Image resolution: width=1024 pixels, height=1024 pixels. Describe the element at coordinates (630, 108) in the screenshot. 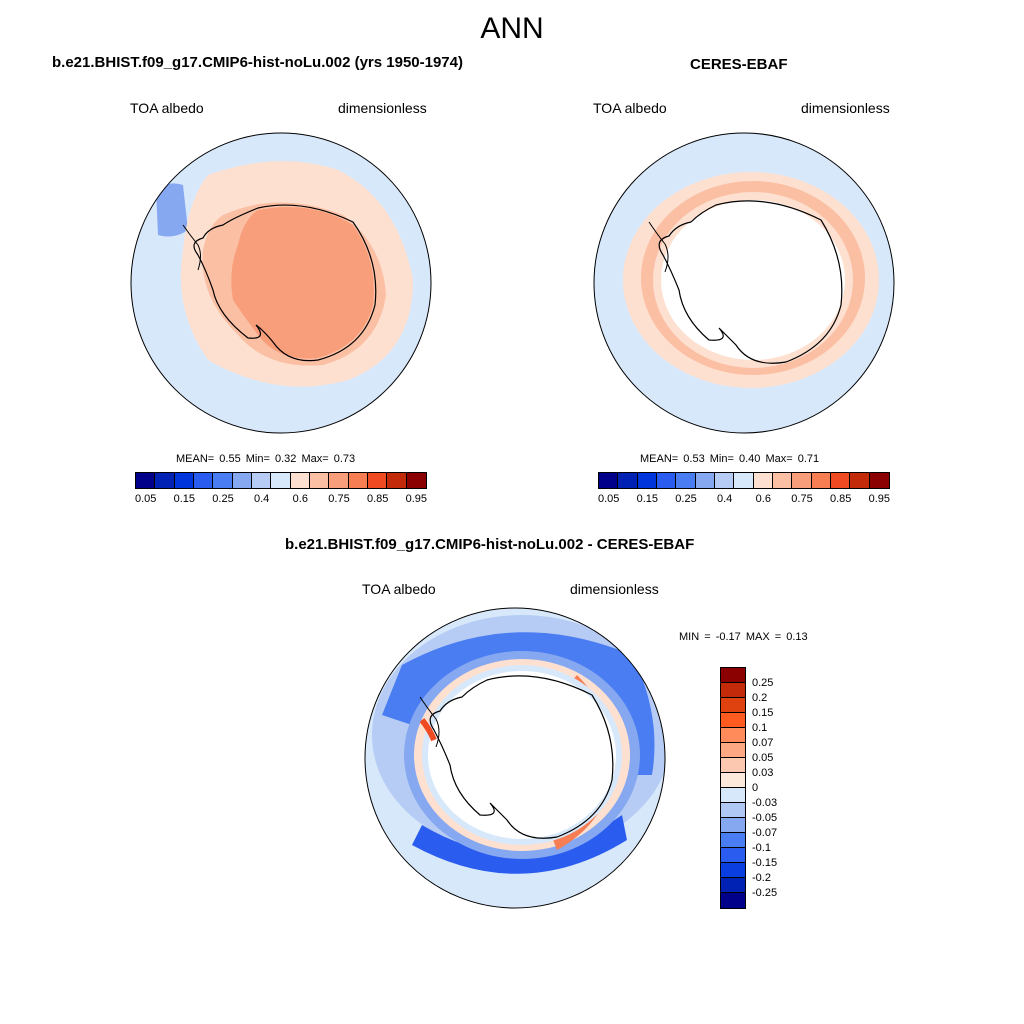

I see `obs-variable-label: TOA albedo` at that location.